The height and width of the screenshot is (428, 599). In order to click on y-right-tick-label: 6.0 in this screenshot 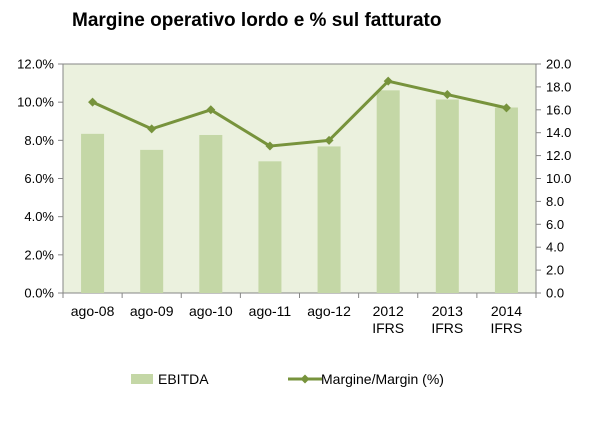, I will do `click(555, 224)`.